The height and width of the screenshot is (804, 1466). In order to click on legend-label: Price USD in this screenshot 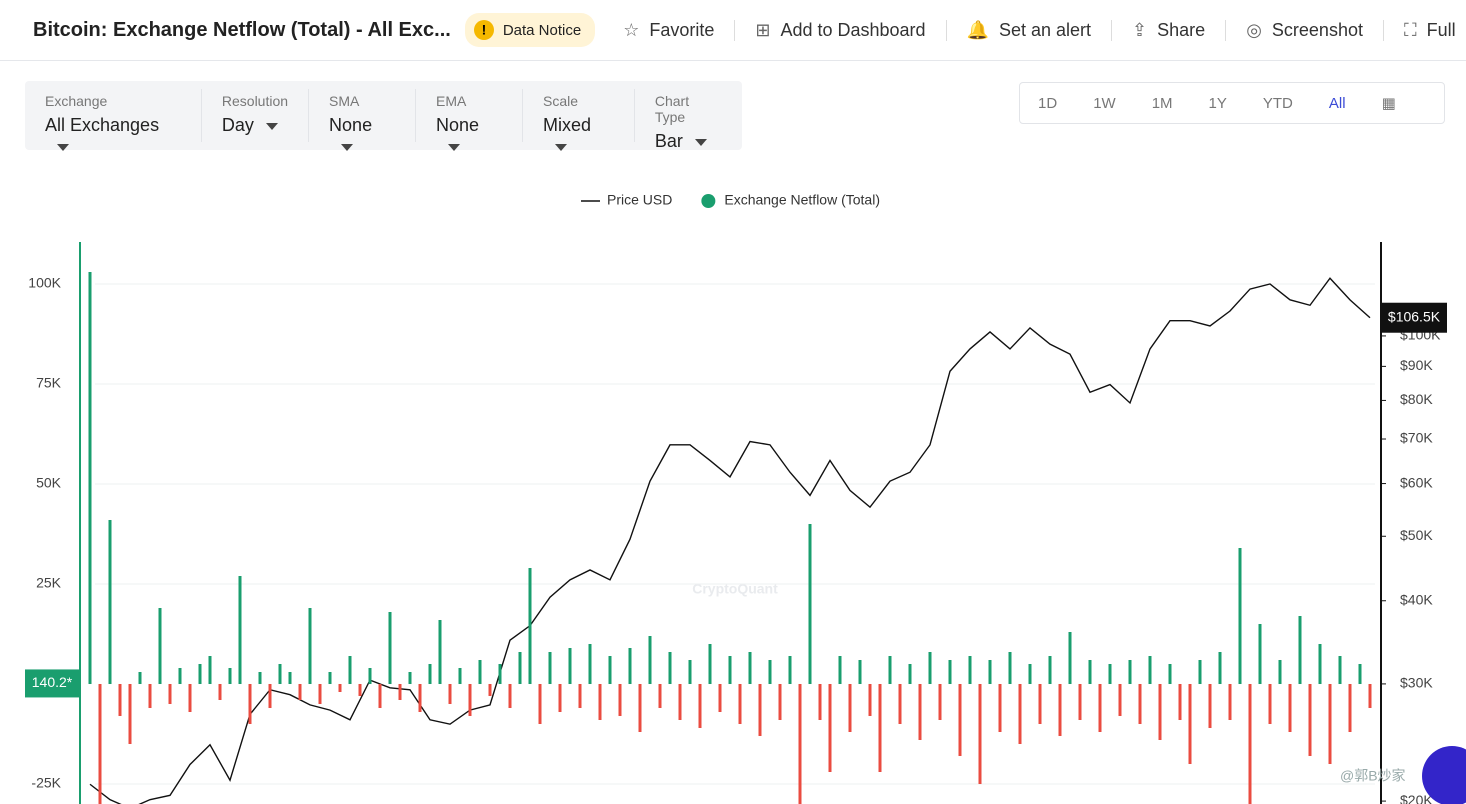, I will do `click(639, 200)`.